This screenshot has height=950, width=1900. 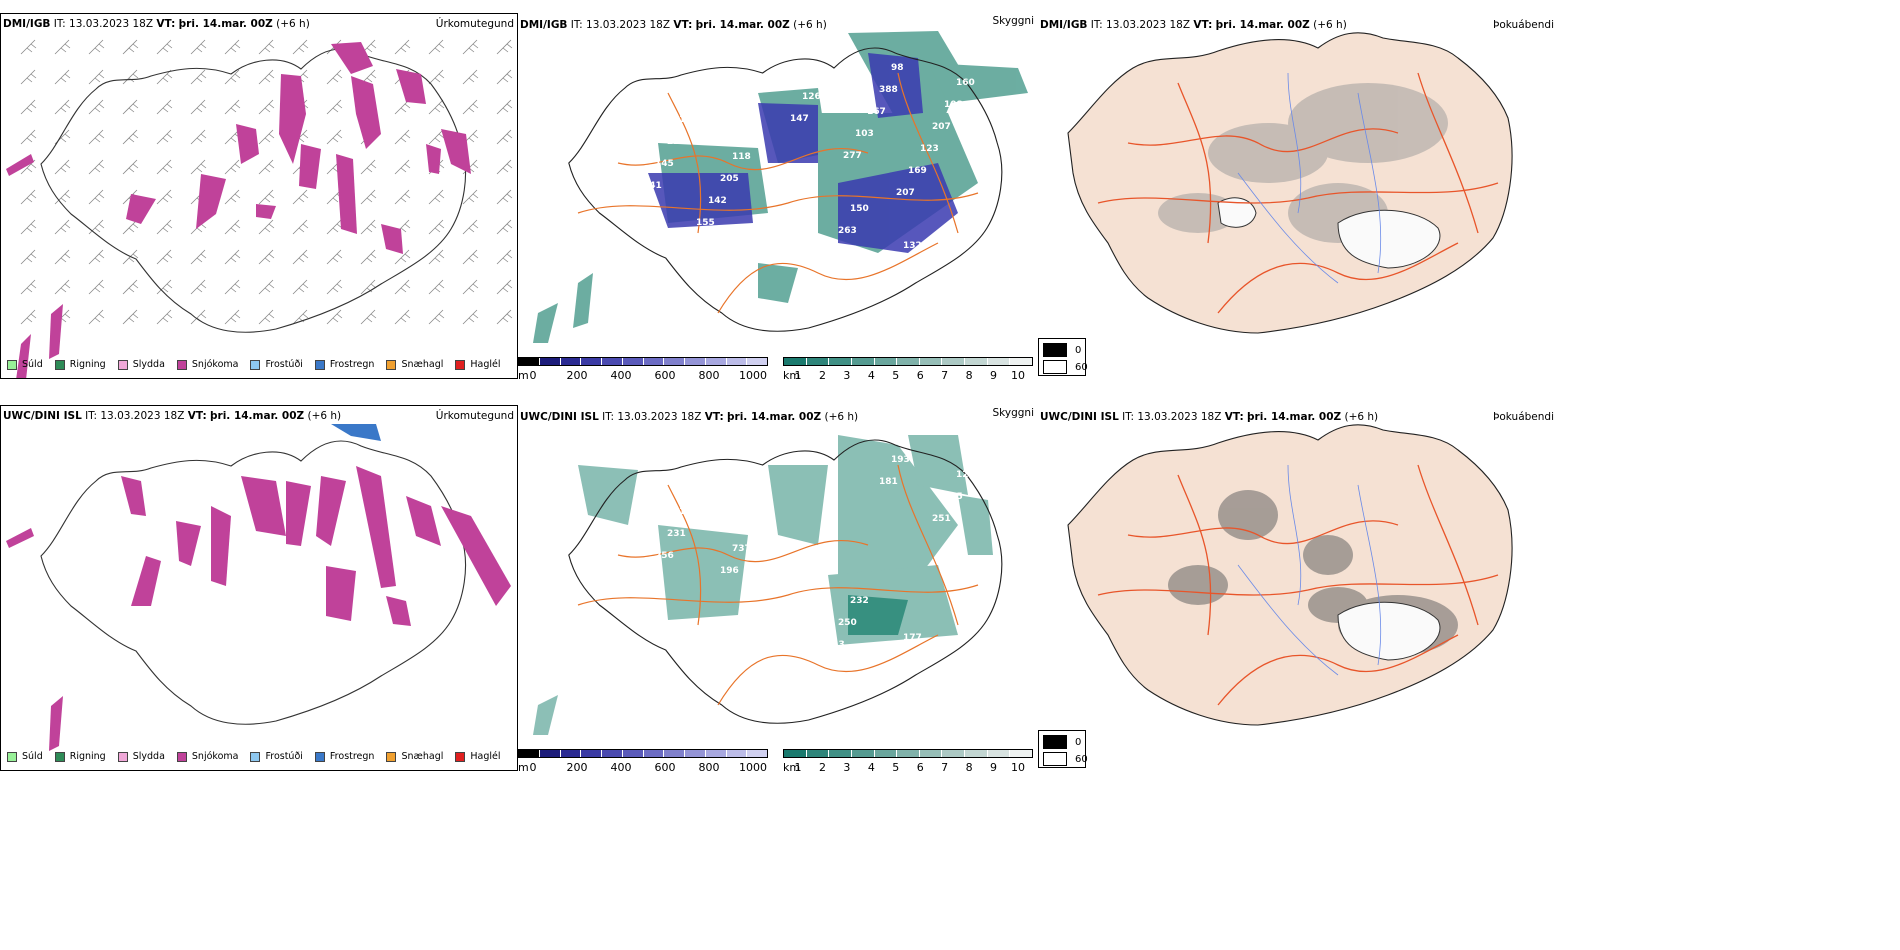 I want to click on parameter-title: Þokuábendi, so click(x=1523, y=25).